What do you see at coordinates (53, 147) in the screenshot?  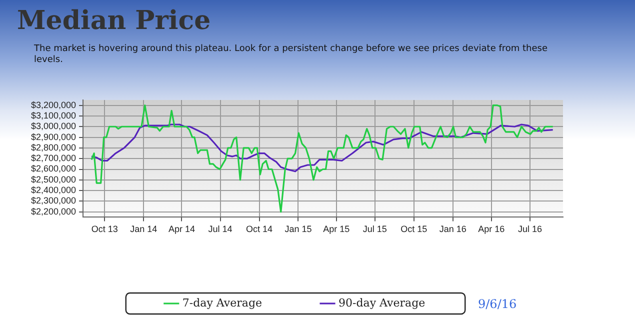 I see `y-tick-label: $2,800,000` at bounding box center [53, 147].